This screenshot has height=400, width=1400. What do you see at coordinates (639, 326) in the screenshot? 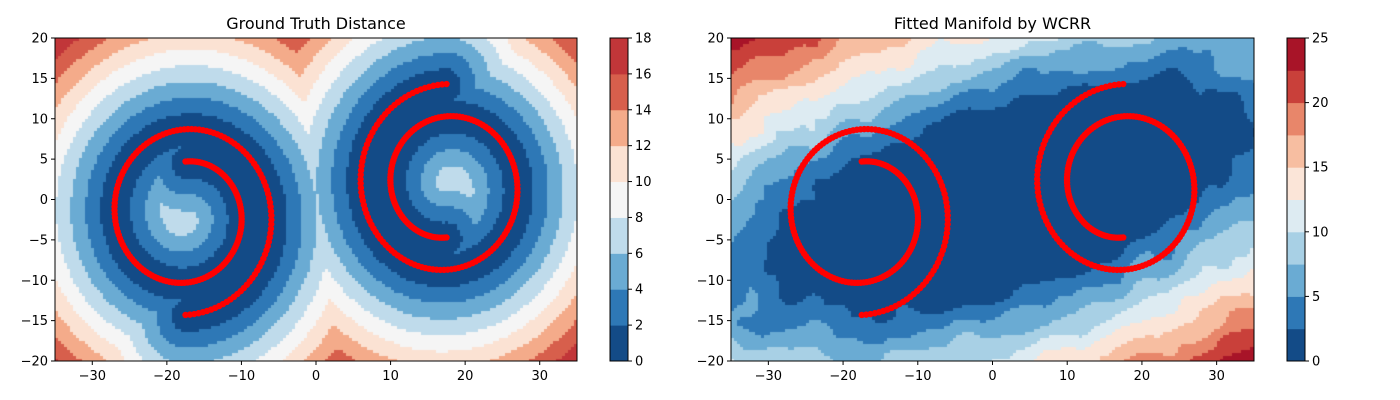
I see `colorbar-tick-label: 2` at bounding box center [639, 326].